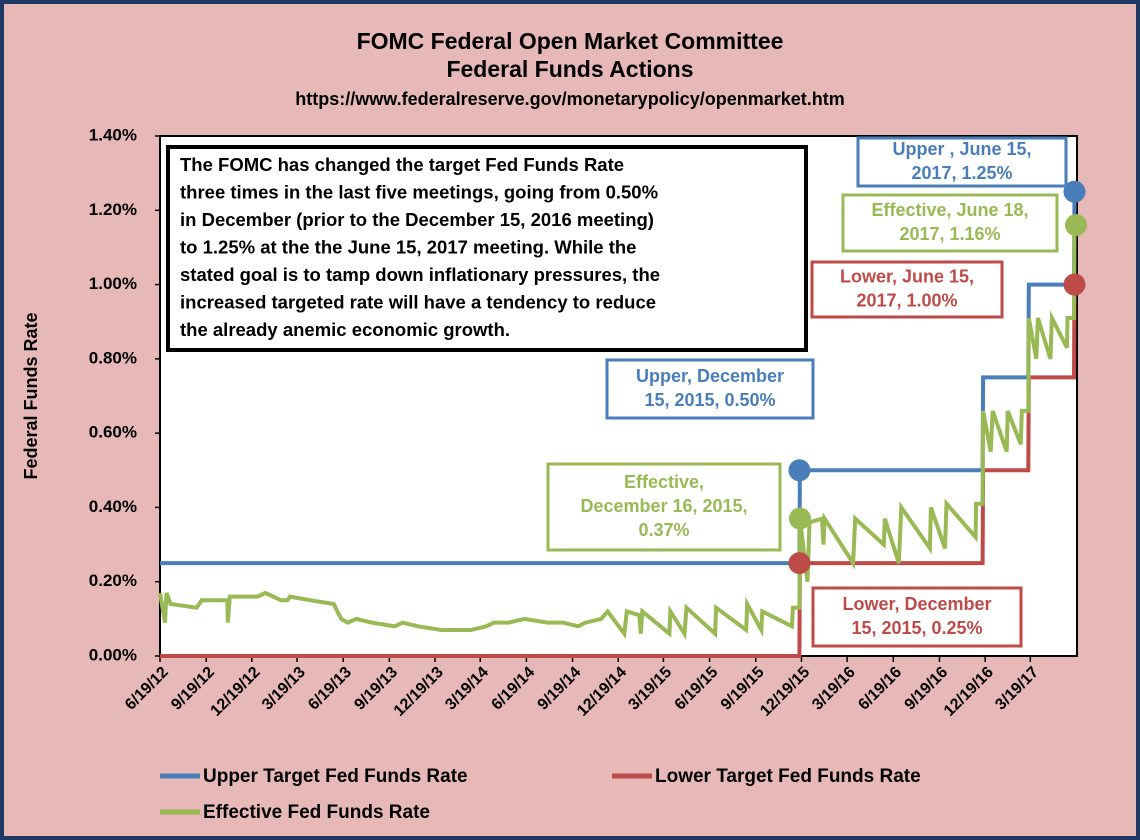 This screenshot has width=1140, height=840. I want to click on callout-text: Lower, June 15,, so click(907, 276).